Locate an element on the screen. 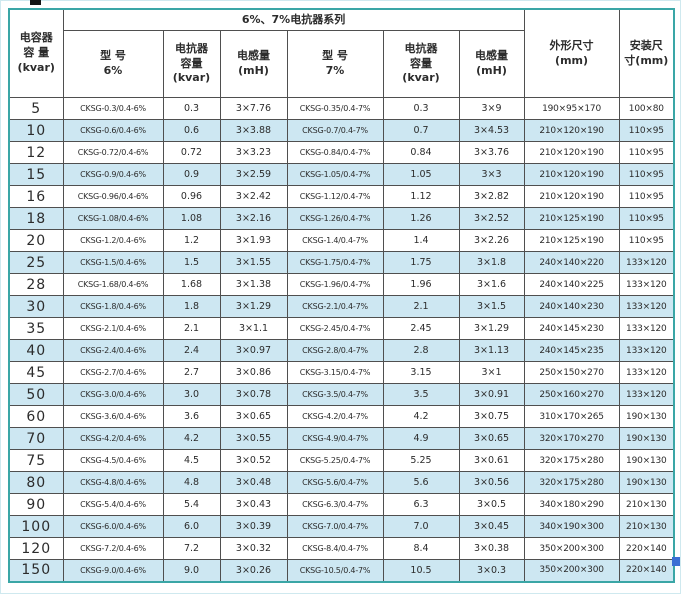  cell-model-6: CKSG-1.2/0.4-6% is located at coordinates (113, 240).